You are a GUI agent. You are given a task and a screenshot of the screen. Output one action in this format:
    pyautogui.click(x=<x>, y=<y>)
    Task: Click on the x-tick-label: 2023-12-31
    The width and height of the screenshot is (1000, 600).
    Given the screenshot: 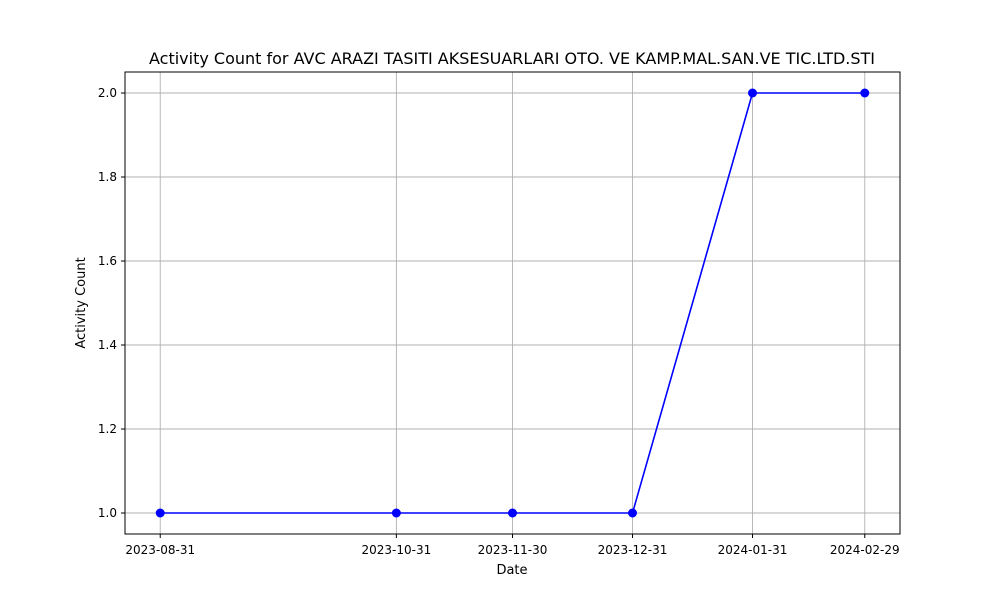 What is the action you would take?
    pyautogui.click(x=633, y=550)
    